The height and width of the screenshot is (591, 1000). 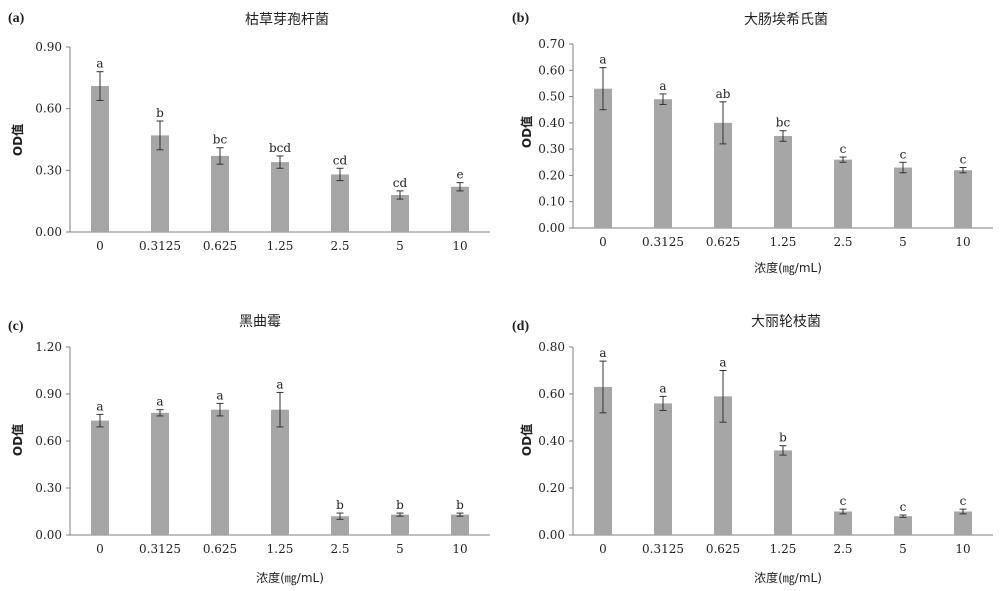 I want to click on y-tick-label: 0.80, so click(x=551, y=347).